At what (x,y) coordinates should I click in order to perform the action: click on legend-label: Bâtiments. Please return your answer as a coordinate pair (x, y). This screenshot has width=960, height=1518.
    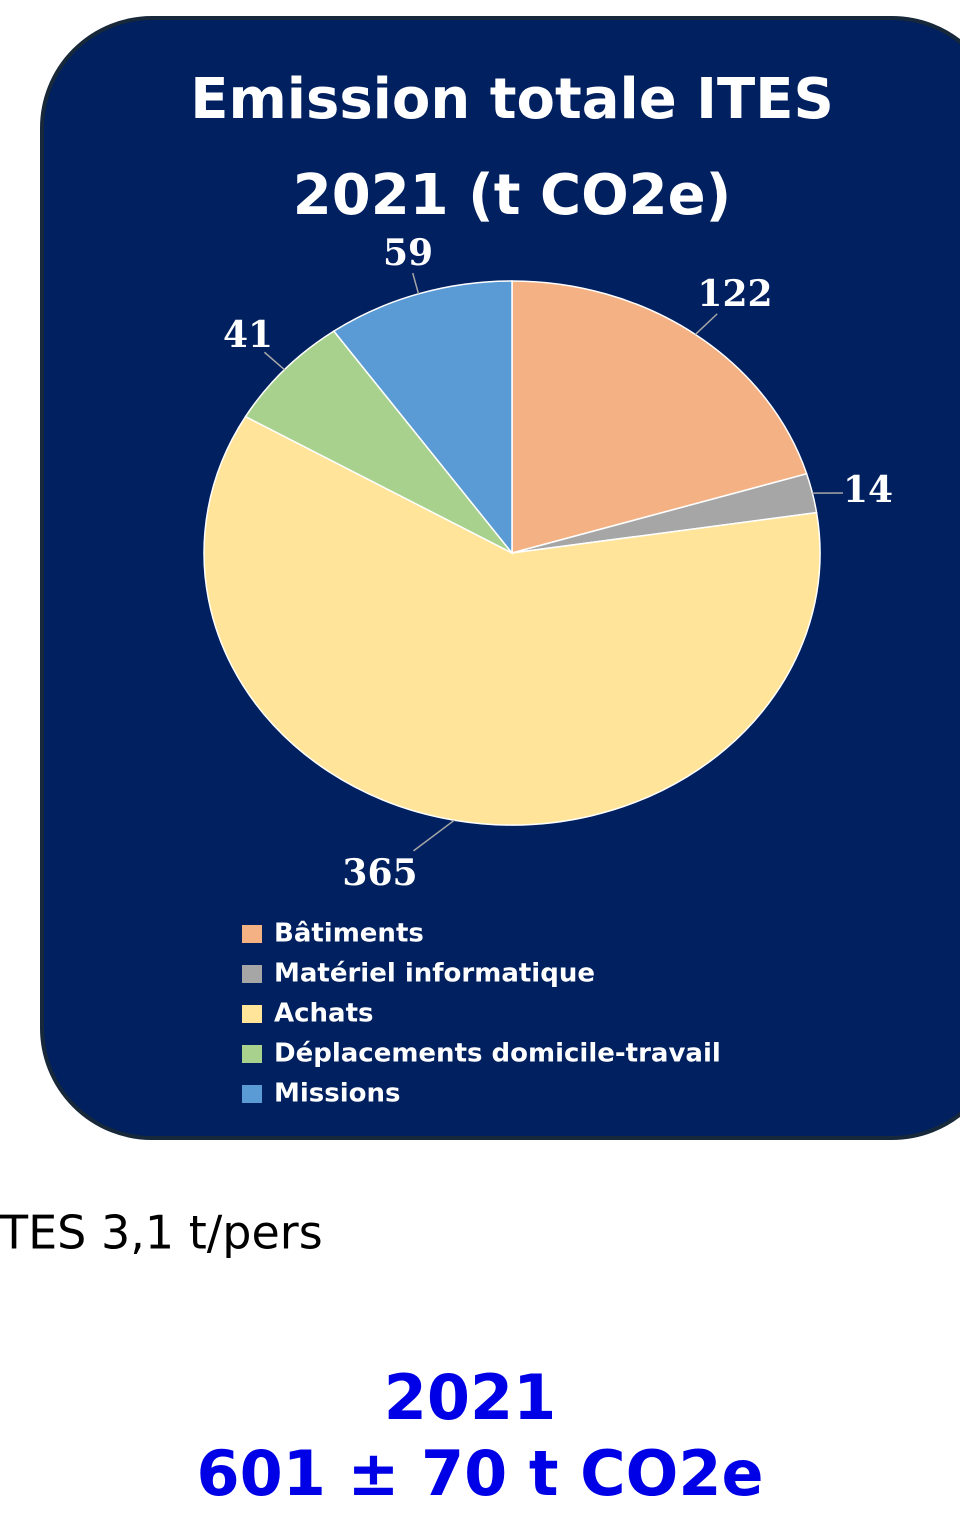
    Looking at the image, I should click on (349, 934).